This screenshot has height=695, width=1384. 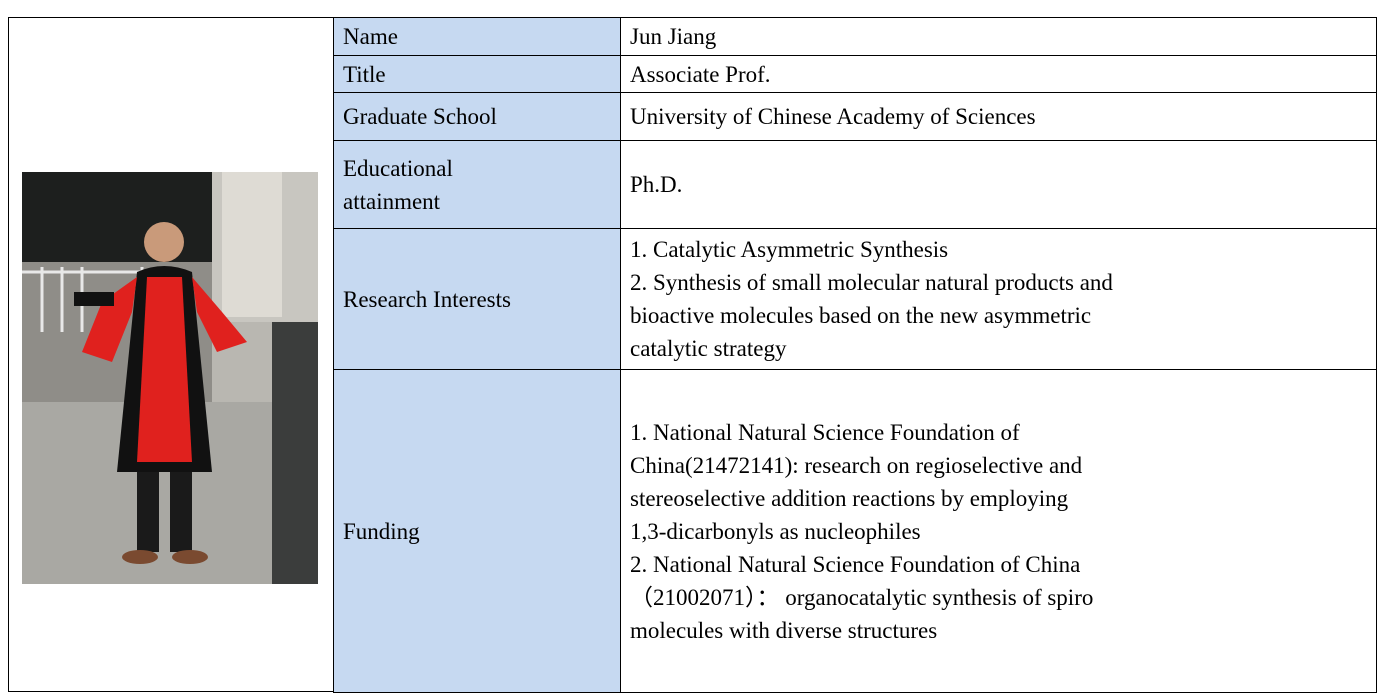 What do you see at coordinates (370, 36) in the screenshot?
I see `field-label: Name` at bounding box center [370, 36].